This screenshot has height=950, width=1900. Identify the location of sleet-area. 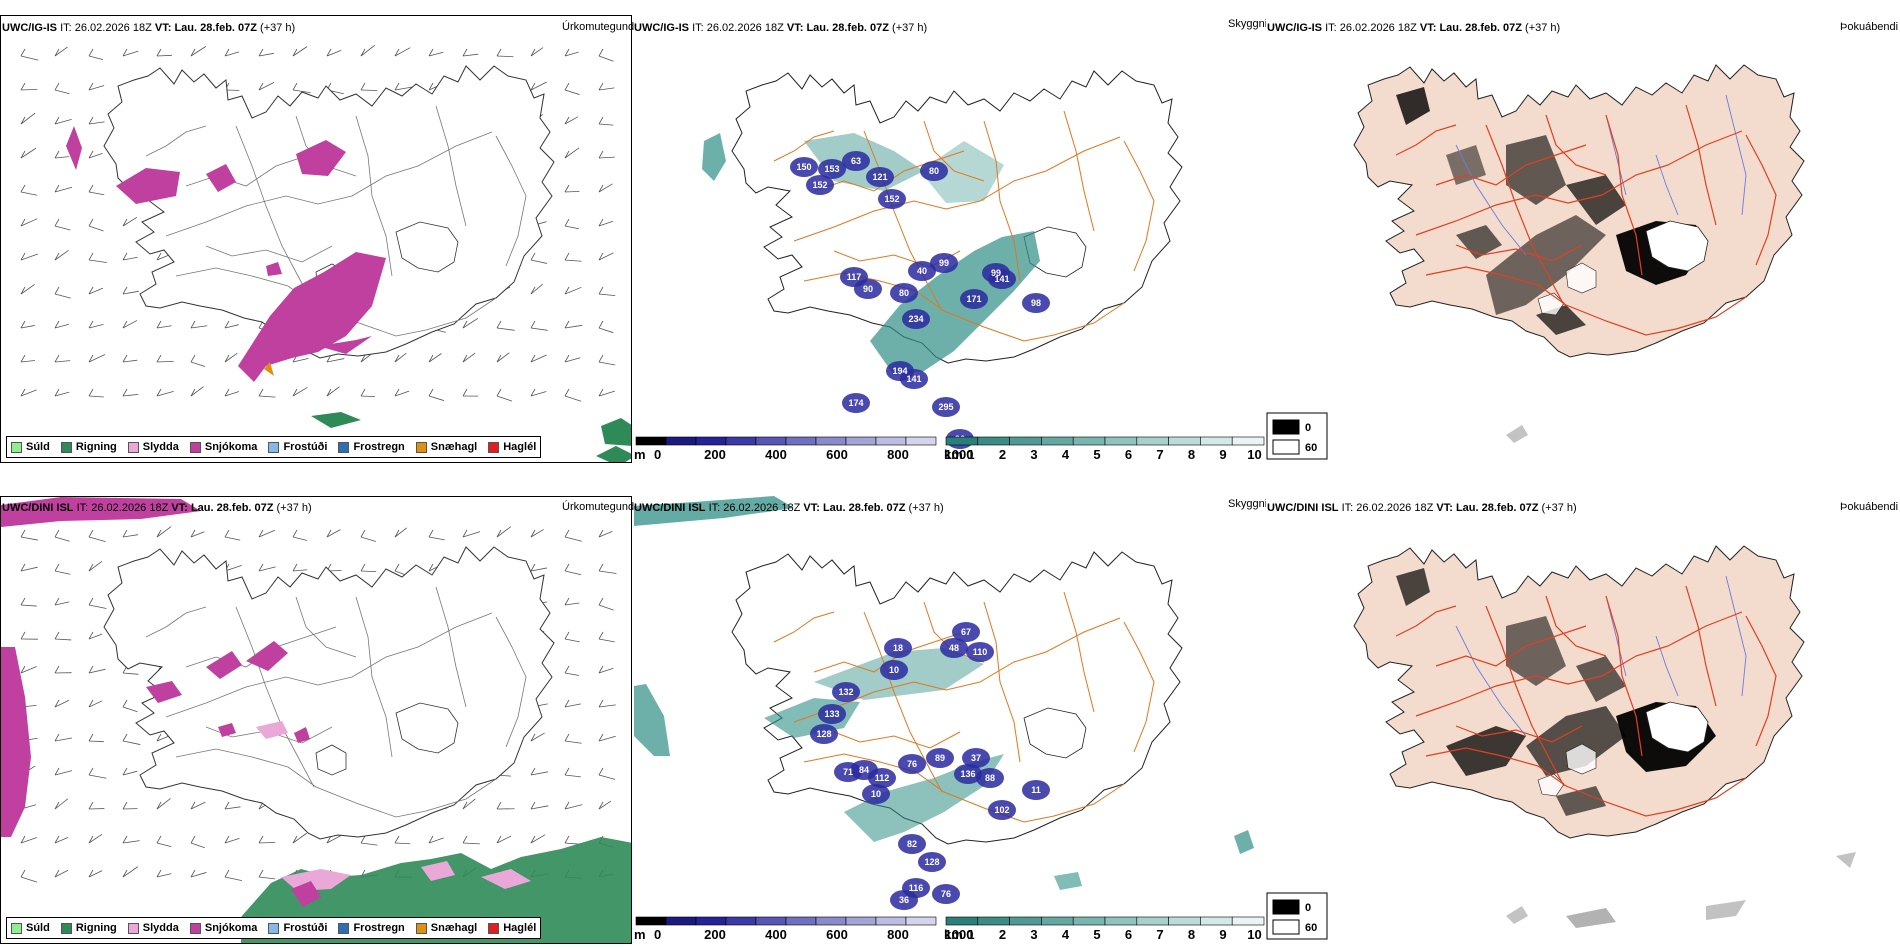
(316, 880).